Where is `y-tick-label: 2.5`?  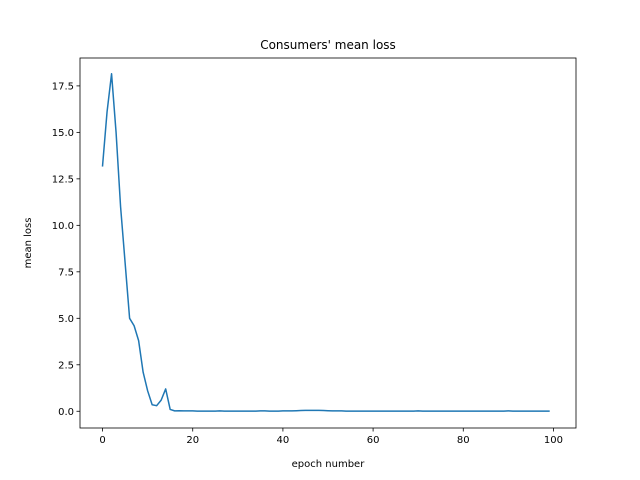 y-tick-label: 2.5 is located at coordinates (66, 365).